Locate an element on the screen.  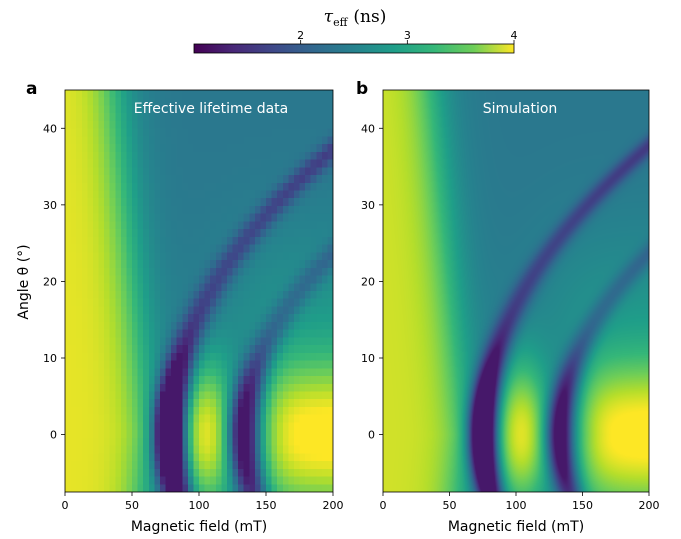
y-ticks-b: 0 10 20 30 40 is located at coordinates (372, 282).